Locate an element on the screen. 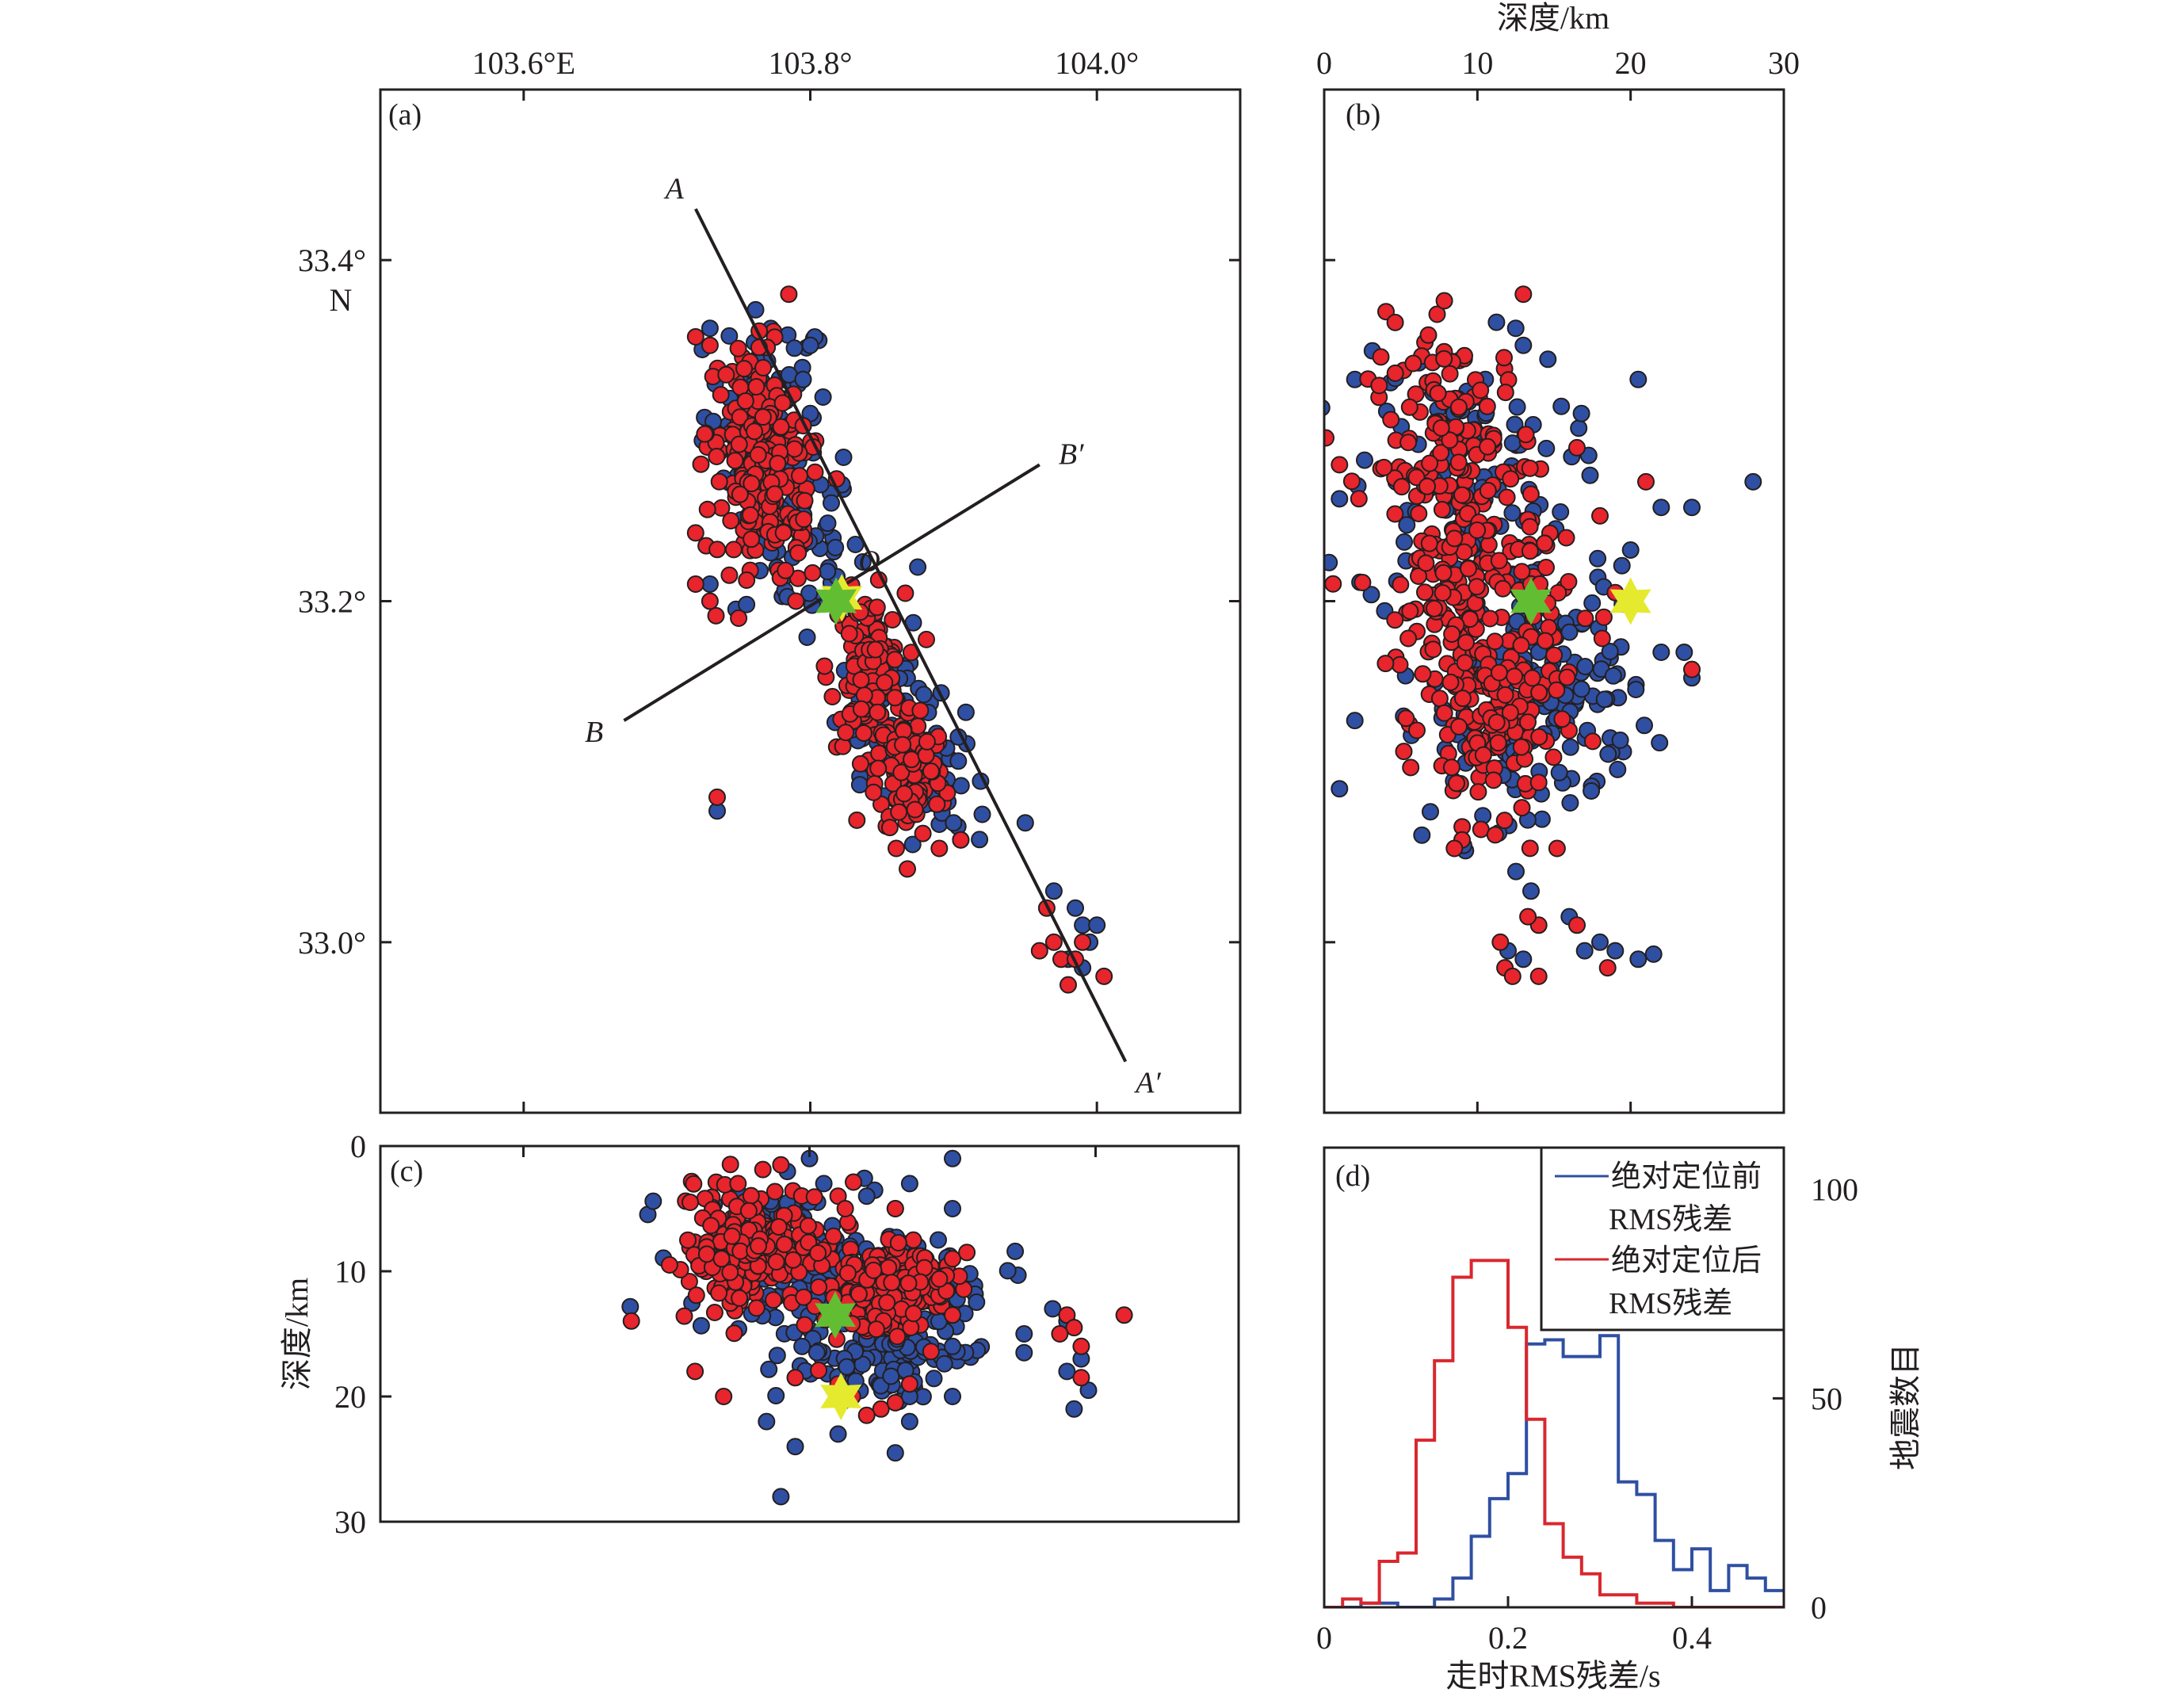 Image resolution: width=2184 pixels, height=1704 pixels. panel-d-x-ticks: 0 0.2 0.4 is located at coordinates (1514, 1626).